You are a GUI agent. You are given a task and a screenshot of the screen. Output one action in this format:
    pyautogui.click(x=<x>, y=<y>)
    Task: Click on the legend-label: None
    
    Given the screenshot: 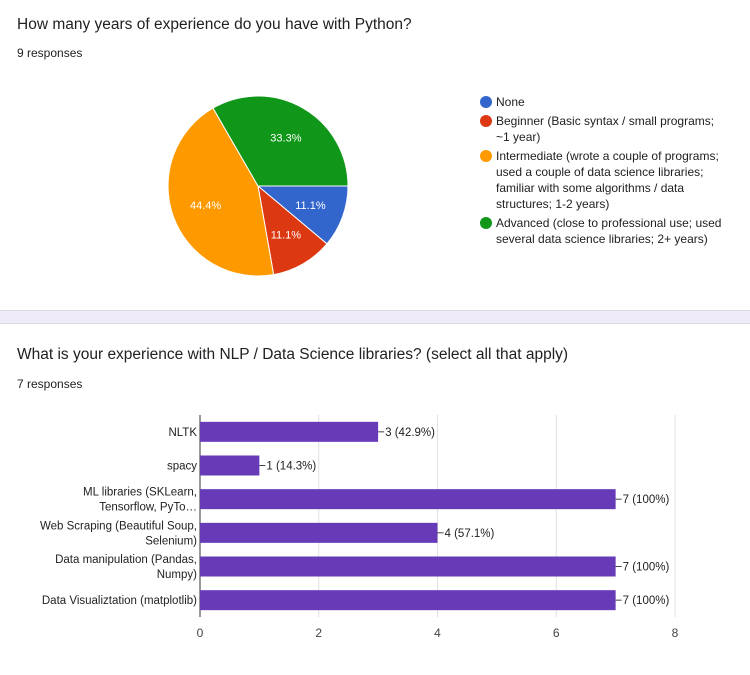 What is the action you would take?
    pyautogui.click(x=510, y=102)
    